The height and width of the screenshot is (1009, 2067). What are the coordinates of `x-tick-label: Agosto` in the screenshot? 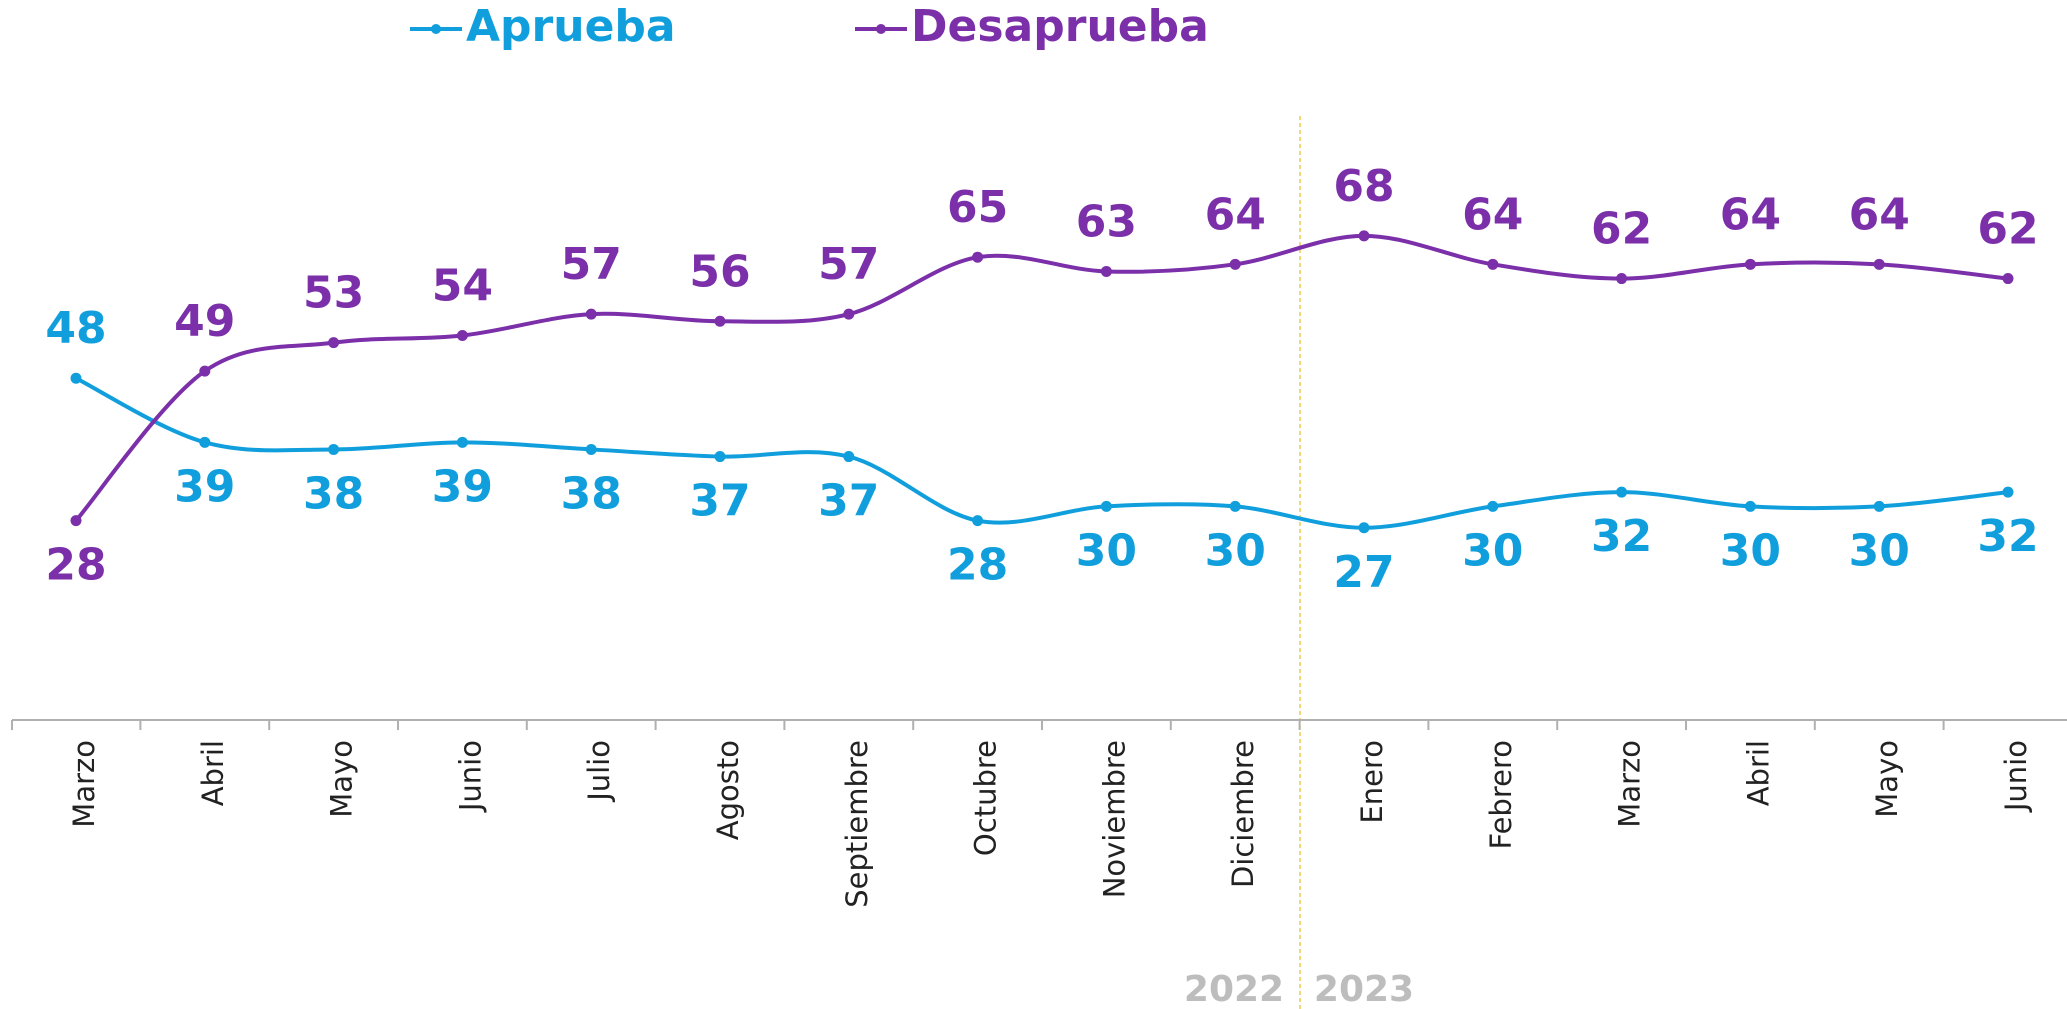 It's located at (728, 790).